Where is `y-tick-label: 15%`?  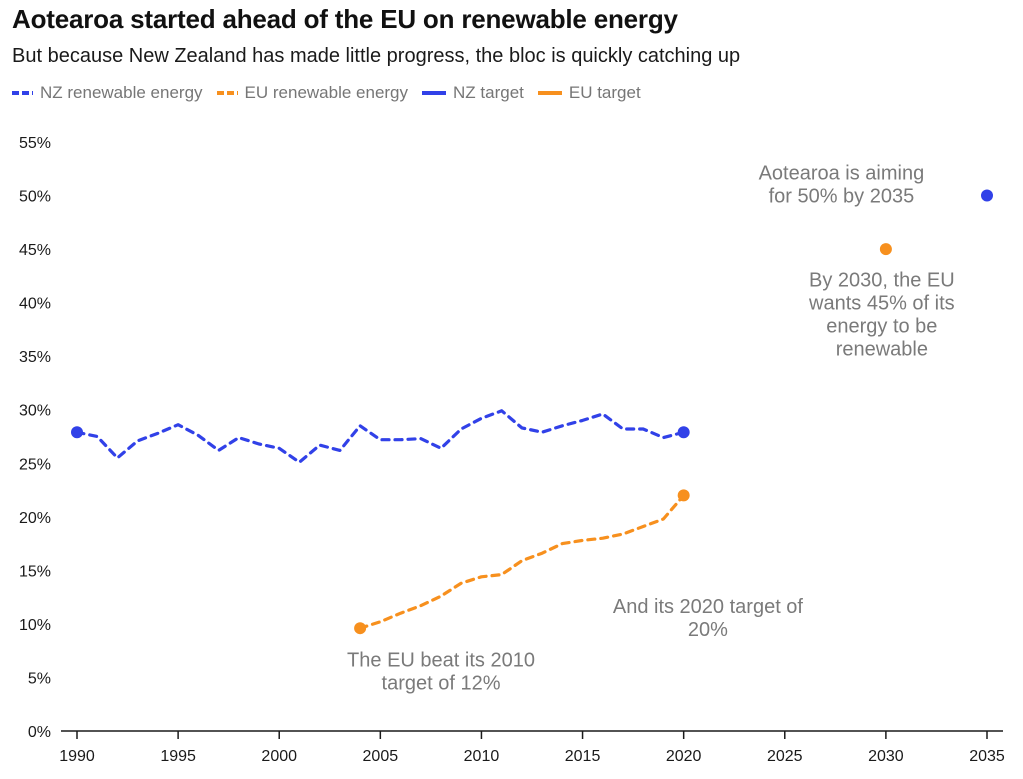
y-tick-label: 15% is located at coordinates (35, 571).